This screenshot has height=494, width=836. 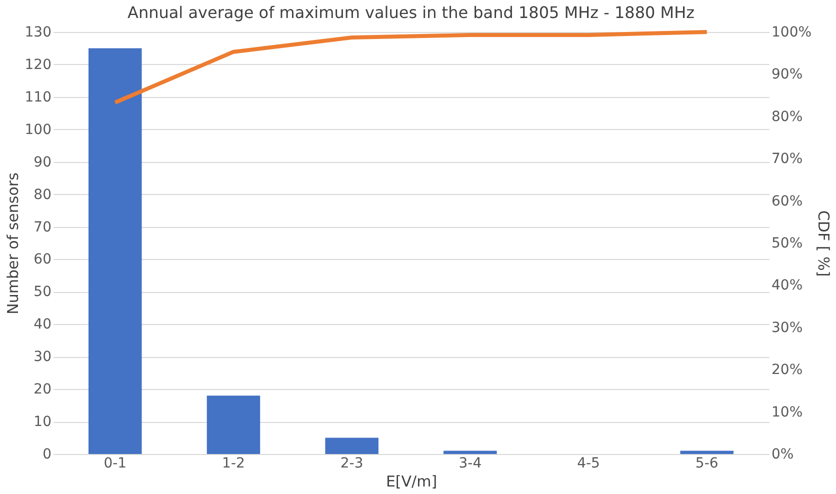 I want to click on y2-tick-label: 0%, so click(x=783, y=454).